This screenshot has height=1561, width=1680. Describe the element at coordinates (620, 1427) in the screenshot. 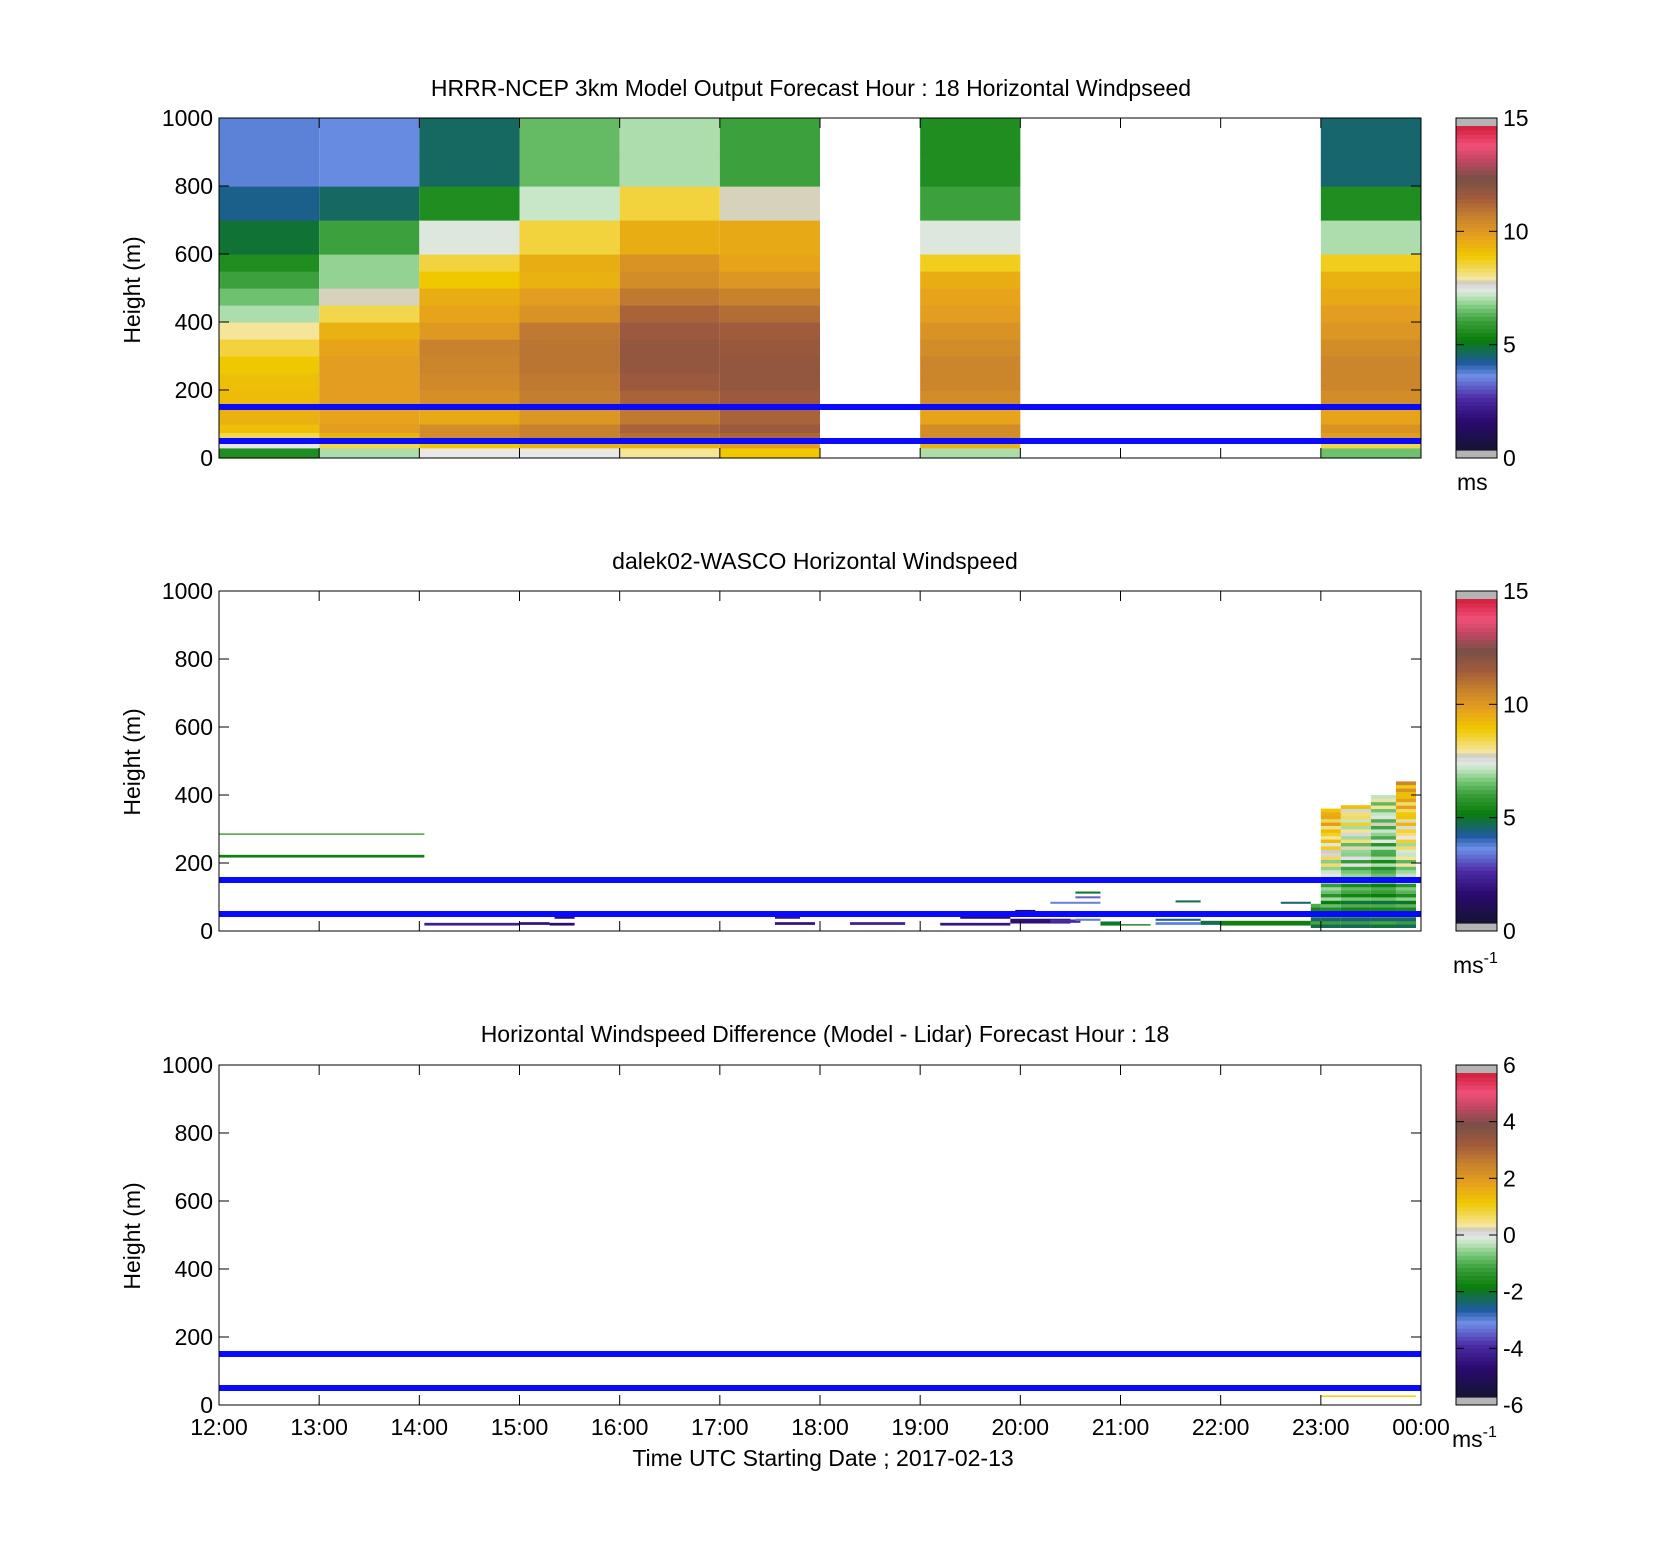

I see `x-tick-label: 16:00` at that location.